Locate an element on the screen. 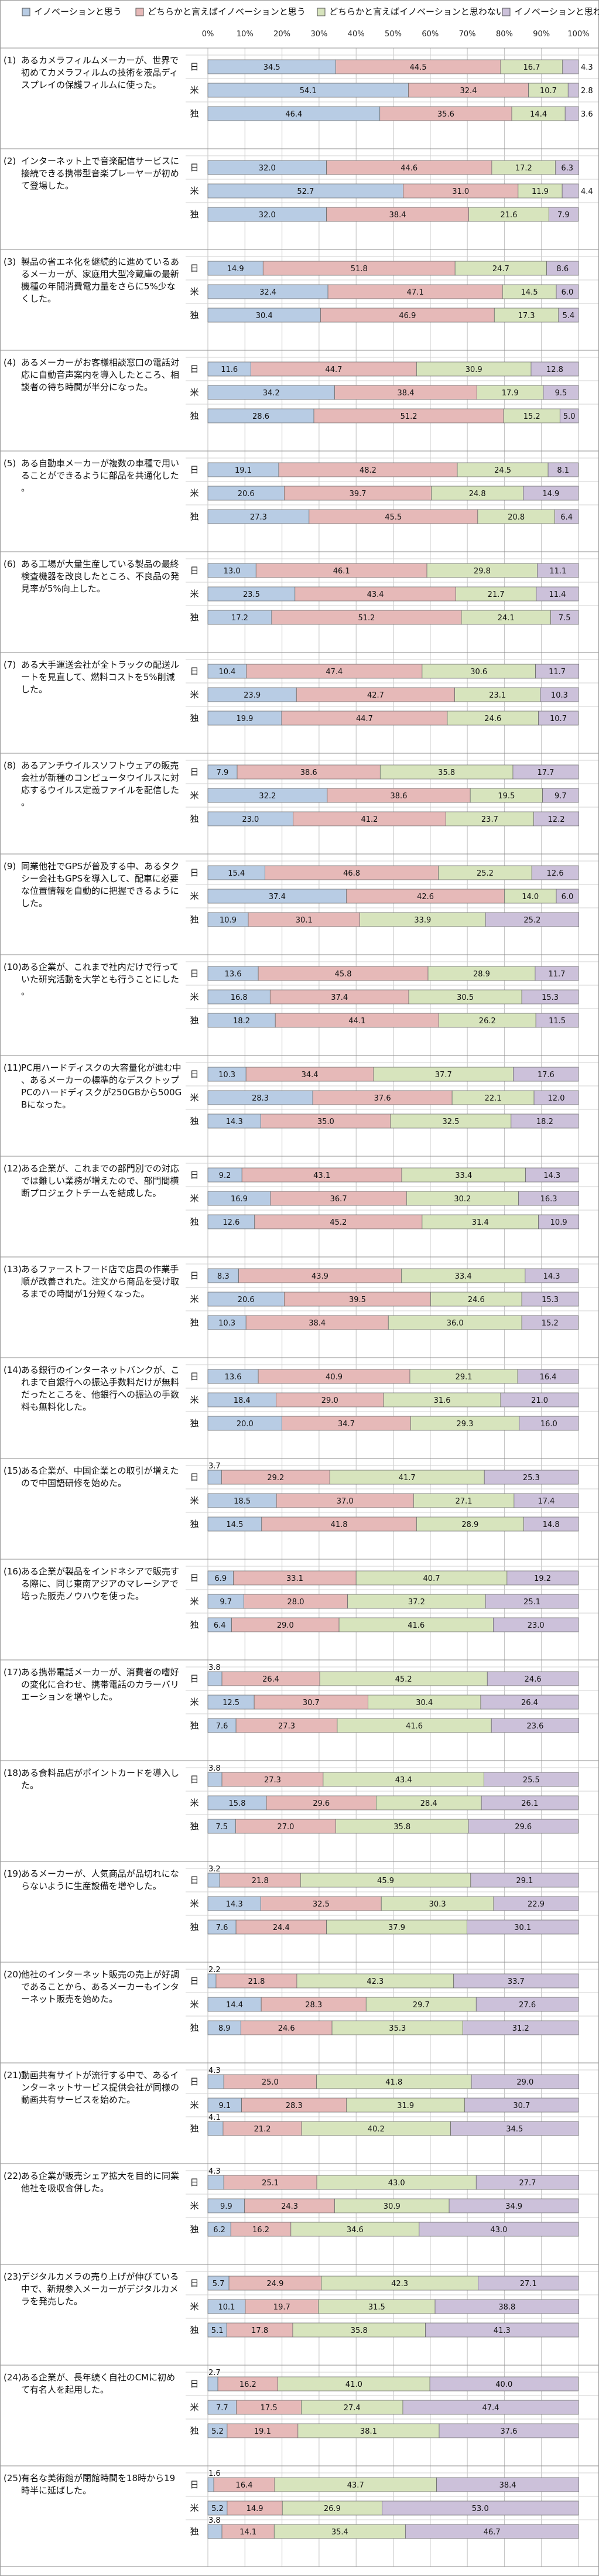 The image size is (599, 2576). data-label: 19.5 is located at coordinates (507, 797).